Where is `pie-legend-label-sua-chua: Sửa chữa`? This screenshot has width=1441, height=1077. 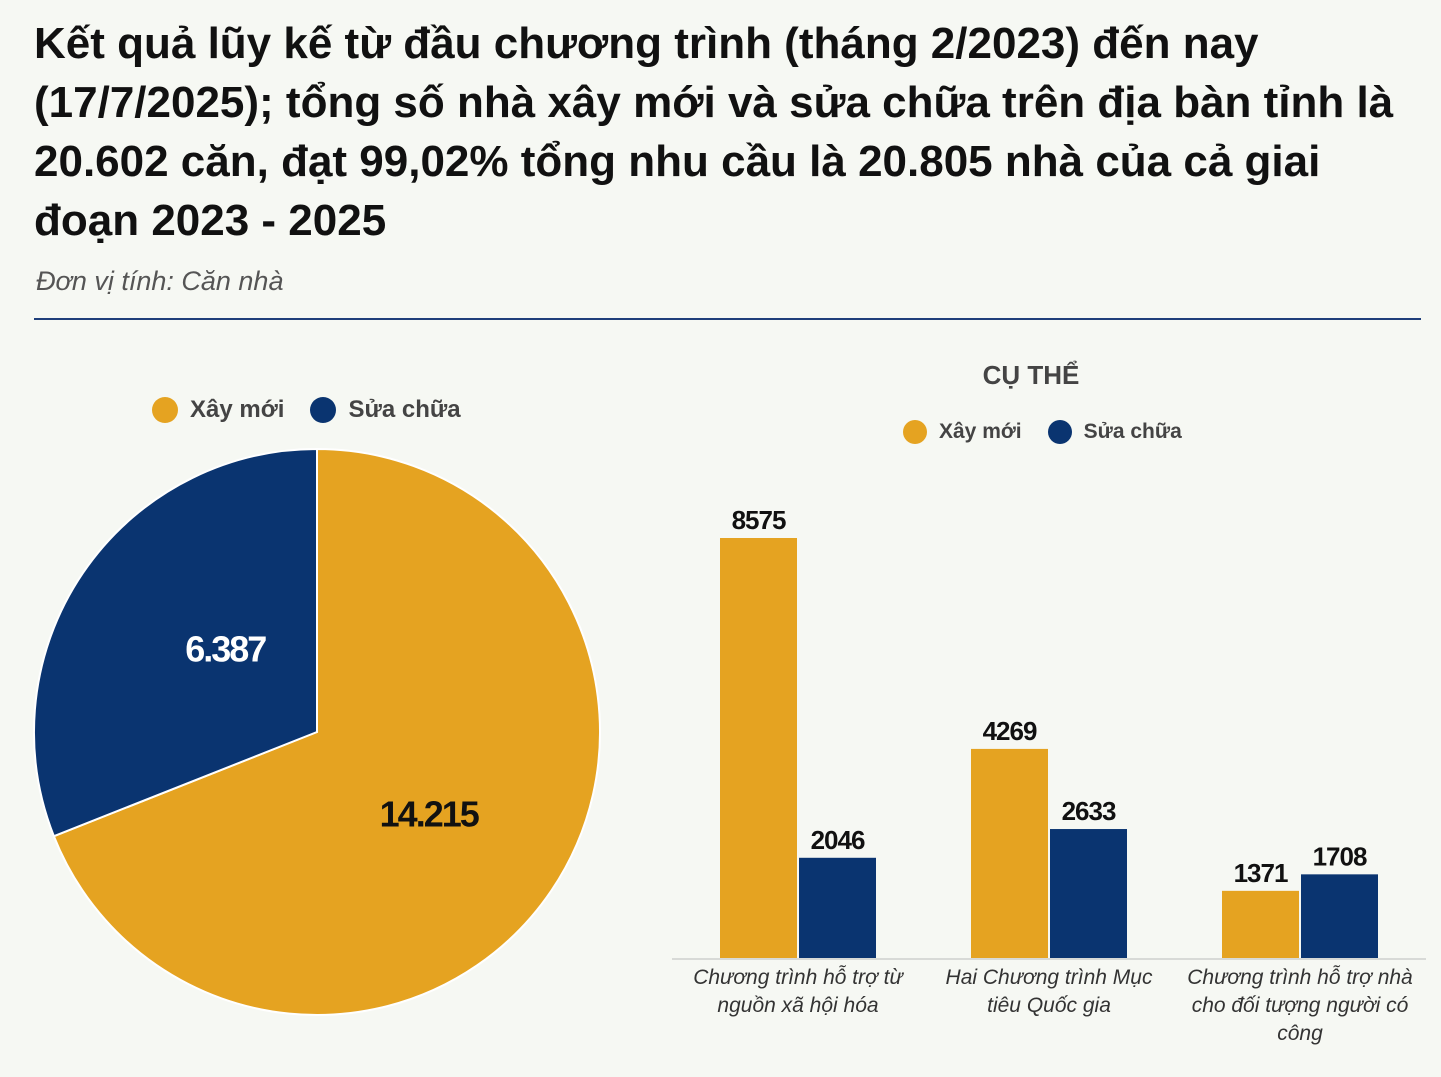 pie-legend-label-sua-chua: Sửa chữa is located at coordinates (404, 409).